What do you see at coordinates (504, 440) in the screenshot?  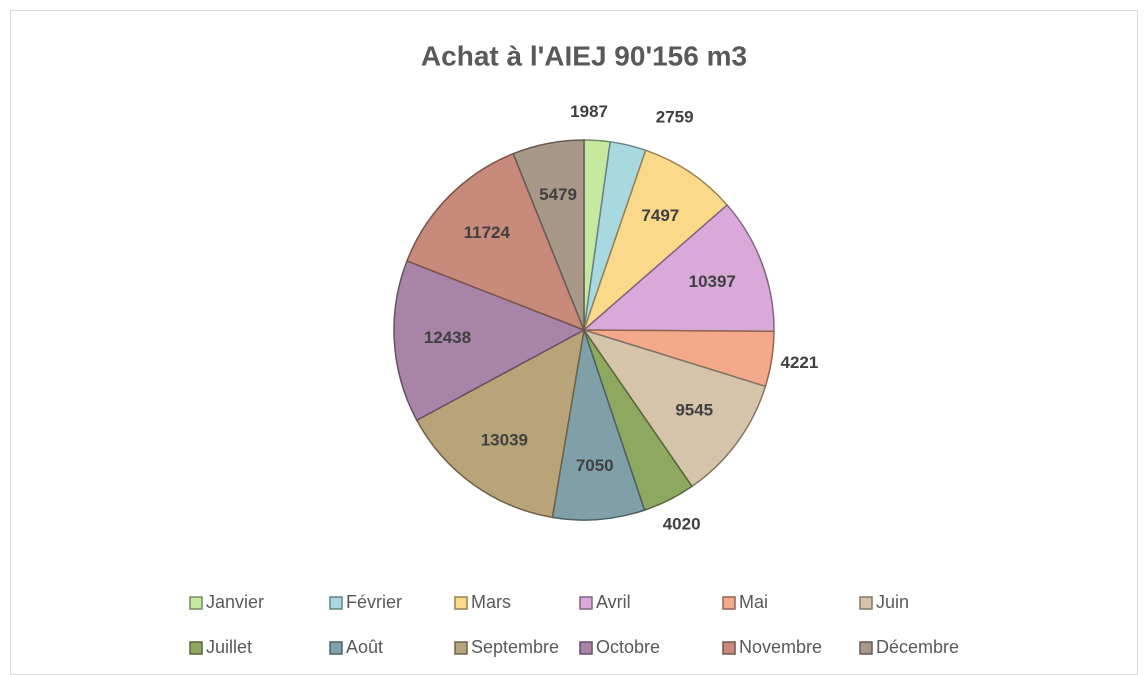 I see `data-label: 13039` at bounding box center [504, 440].